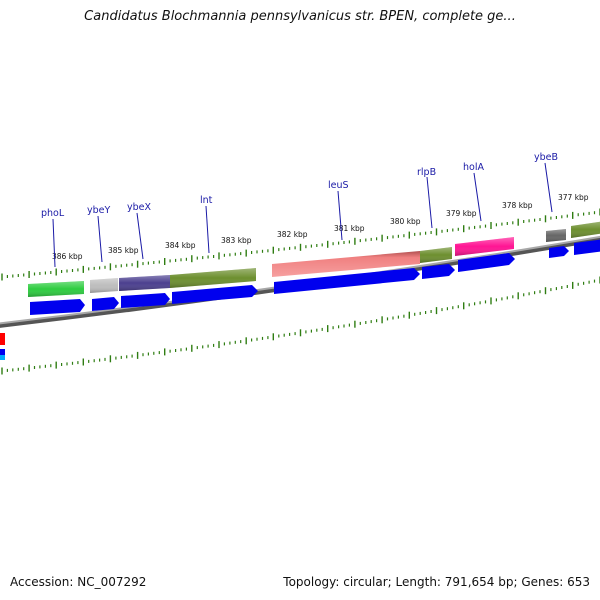 Image resolution: width=600 pixels, height=600 pixels. Describe the element at coordinates (42, 582) in the screenshot. I see `accession-label: Accession:` at that location.